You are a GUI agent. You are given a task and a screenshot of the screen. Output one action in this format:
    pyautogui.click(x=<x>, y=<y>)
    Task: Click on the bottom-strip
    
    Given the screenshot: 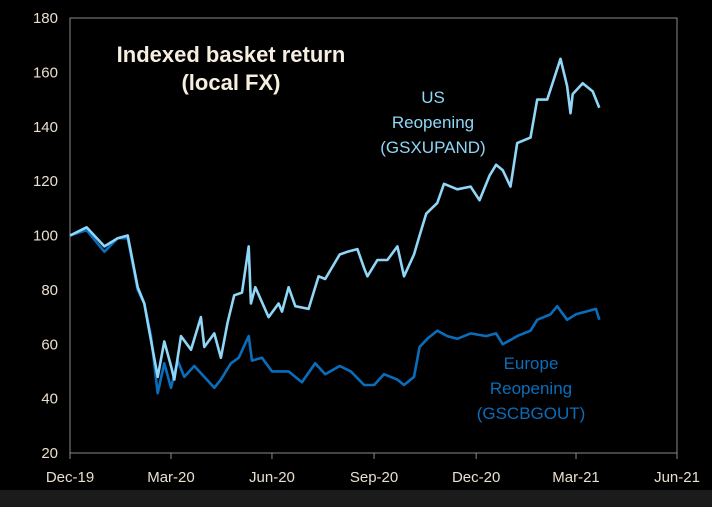 What is the action you would take?
    pyautogui.click(x=356, y=498)
    